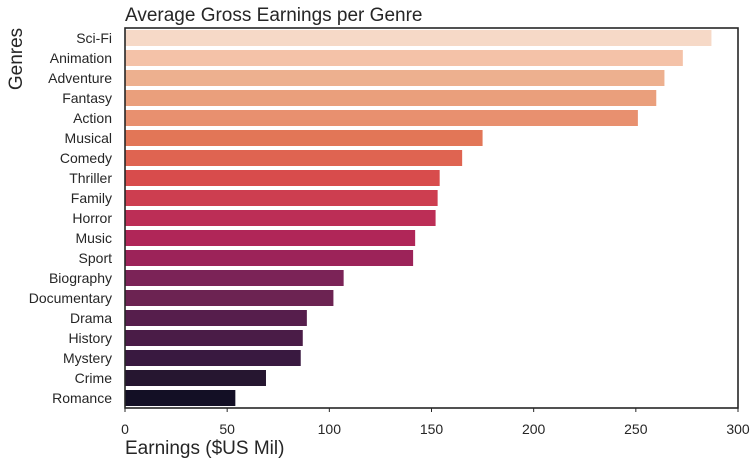 This screenshot has height=464, width=753. Describe the element at coordinates (636, 429) in the screenshot. I see `x-tick-label-250: 250` at that location.